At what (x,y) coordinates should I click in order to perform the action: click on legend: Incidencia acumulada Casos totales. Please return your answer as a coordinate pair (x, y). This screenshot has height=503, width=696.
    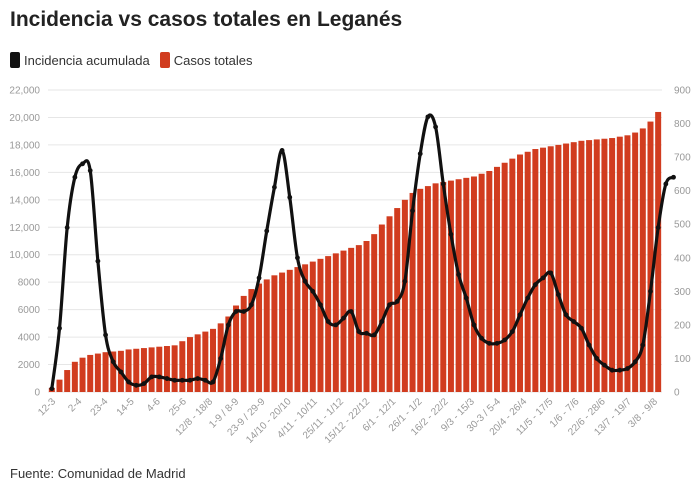
    Looking at the image, I should click on (136, 60).